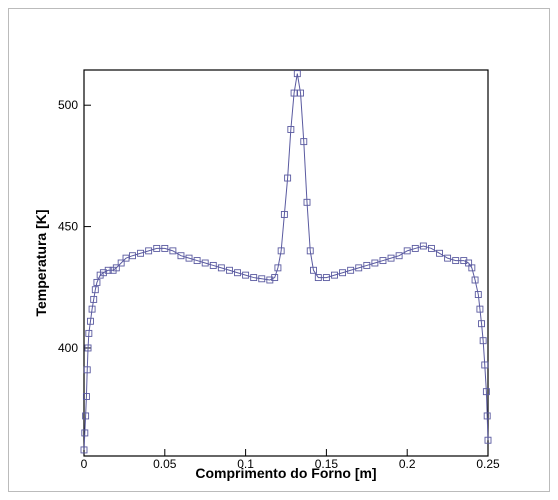 Image resolution: width=558 pixels, height=500 pixels. What do you see at coordinates (41, 262) in the screenshot?
I see `y-axis-label: Temperatura [K]` at bounding box center [41, 262].